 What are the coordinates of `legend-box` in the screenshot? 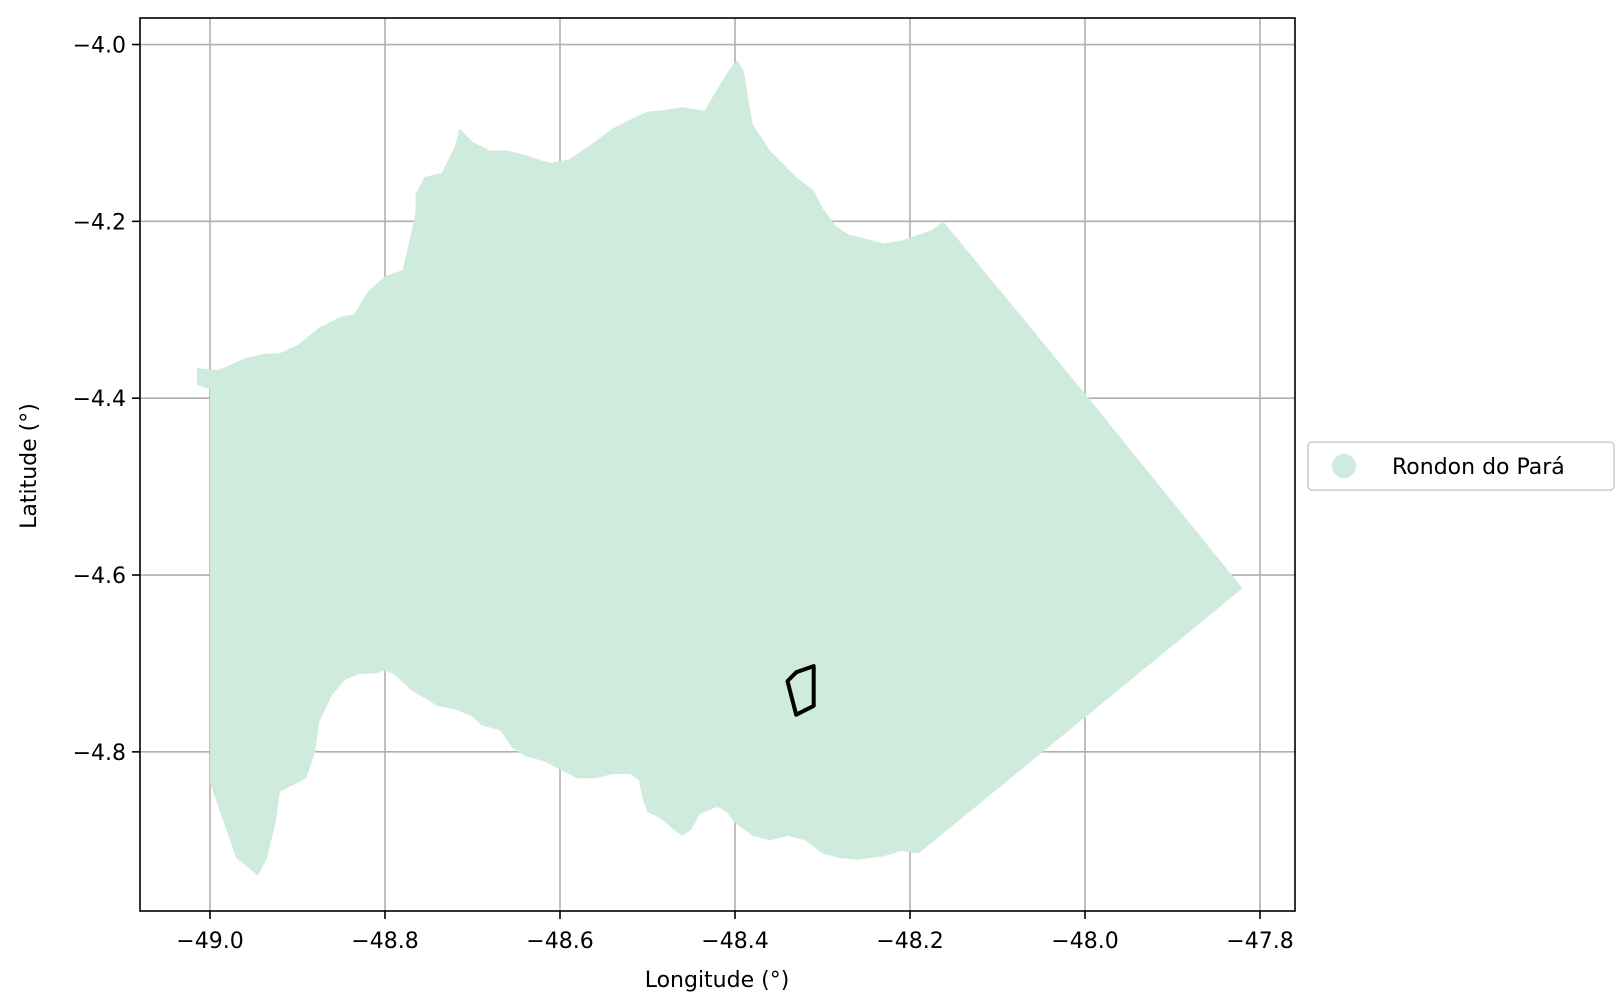 It's located at (1461, 466).